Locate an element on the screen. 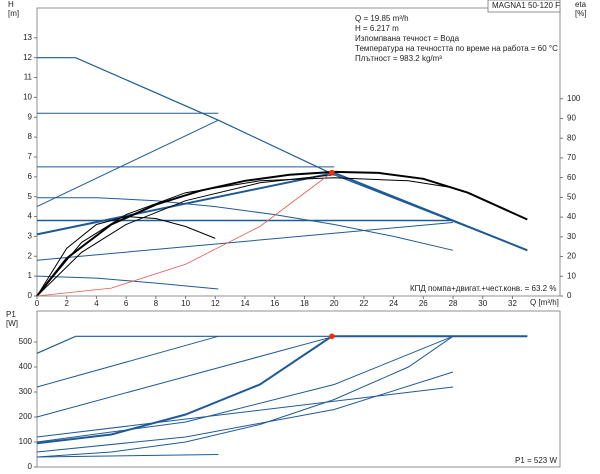 The width and height of the screenshot is (600, 474). x-tick-label: 4 is located at coordinates (96, 303).